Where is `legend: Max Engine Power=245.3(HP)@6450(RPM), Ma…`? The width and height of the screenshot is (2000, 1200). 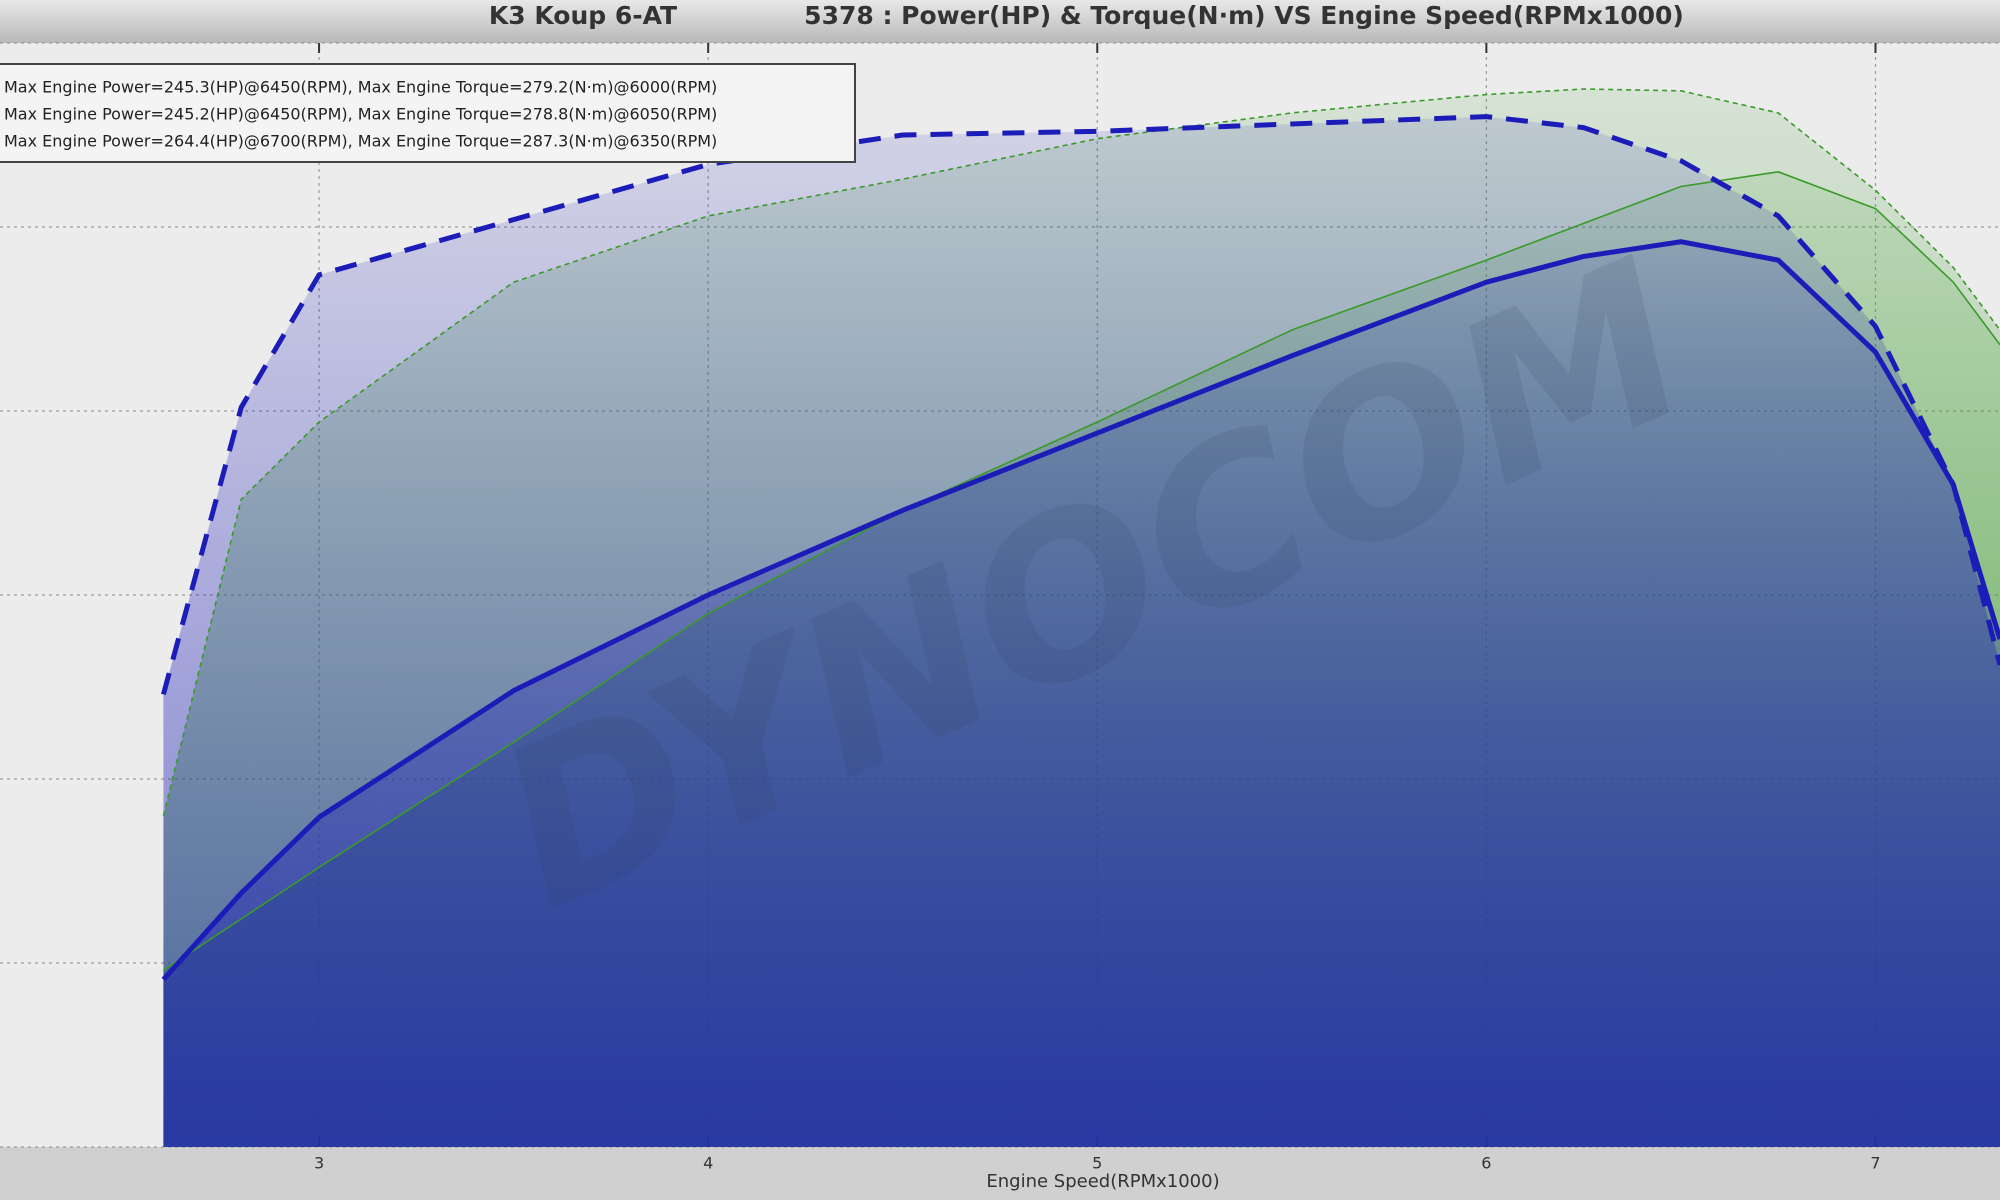 legend: Max Engine Power=245.3(HP)@6450(RPM), Ma… is located at coordinates (360, 114).